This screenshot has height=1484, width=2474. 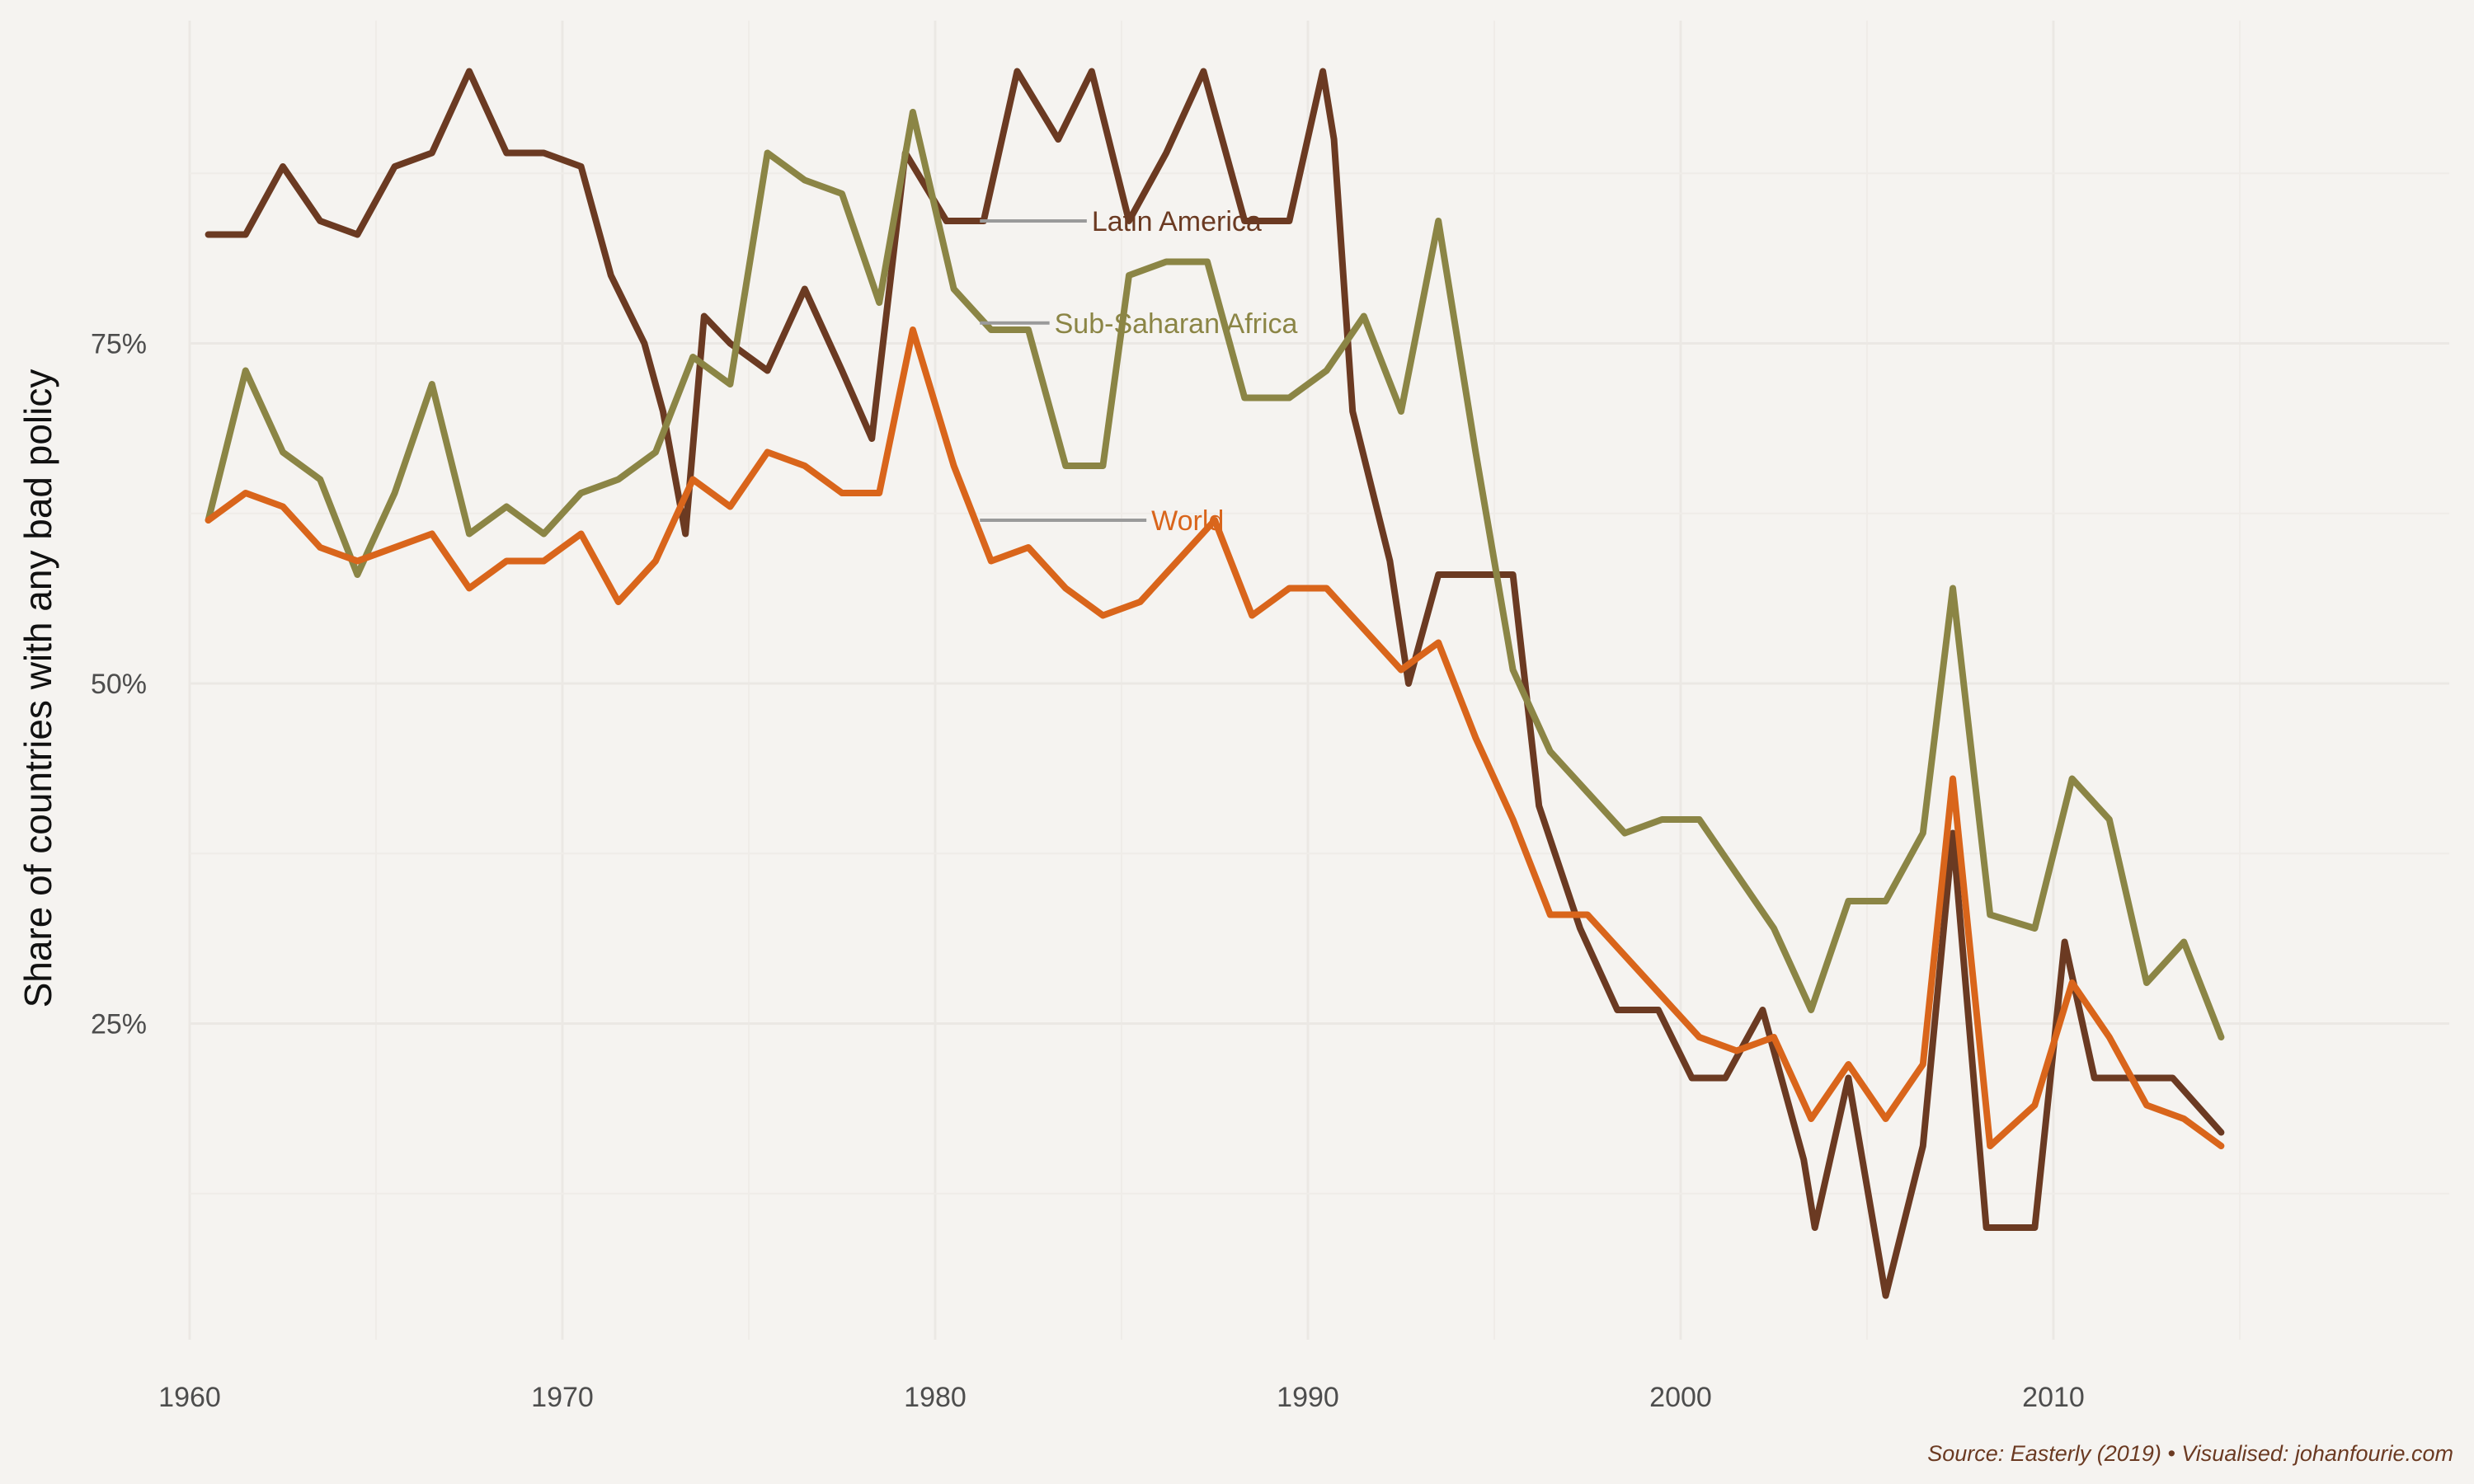 I want to click on y-tick-label: 50%, so click(x=119, y=684).